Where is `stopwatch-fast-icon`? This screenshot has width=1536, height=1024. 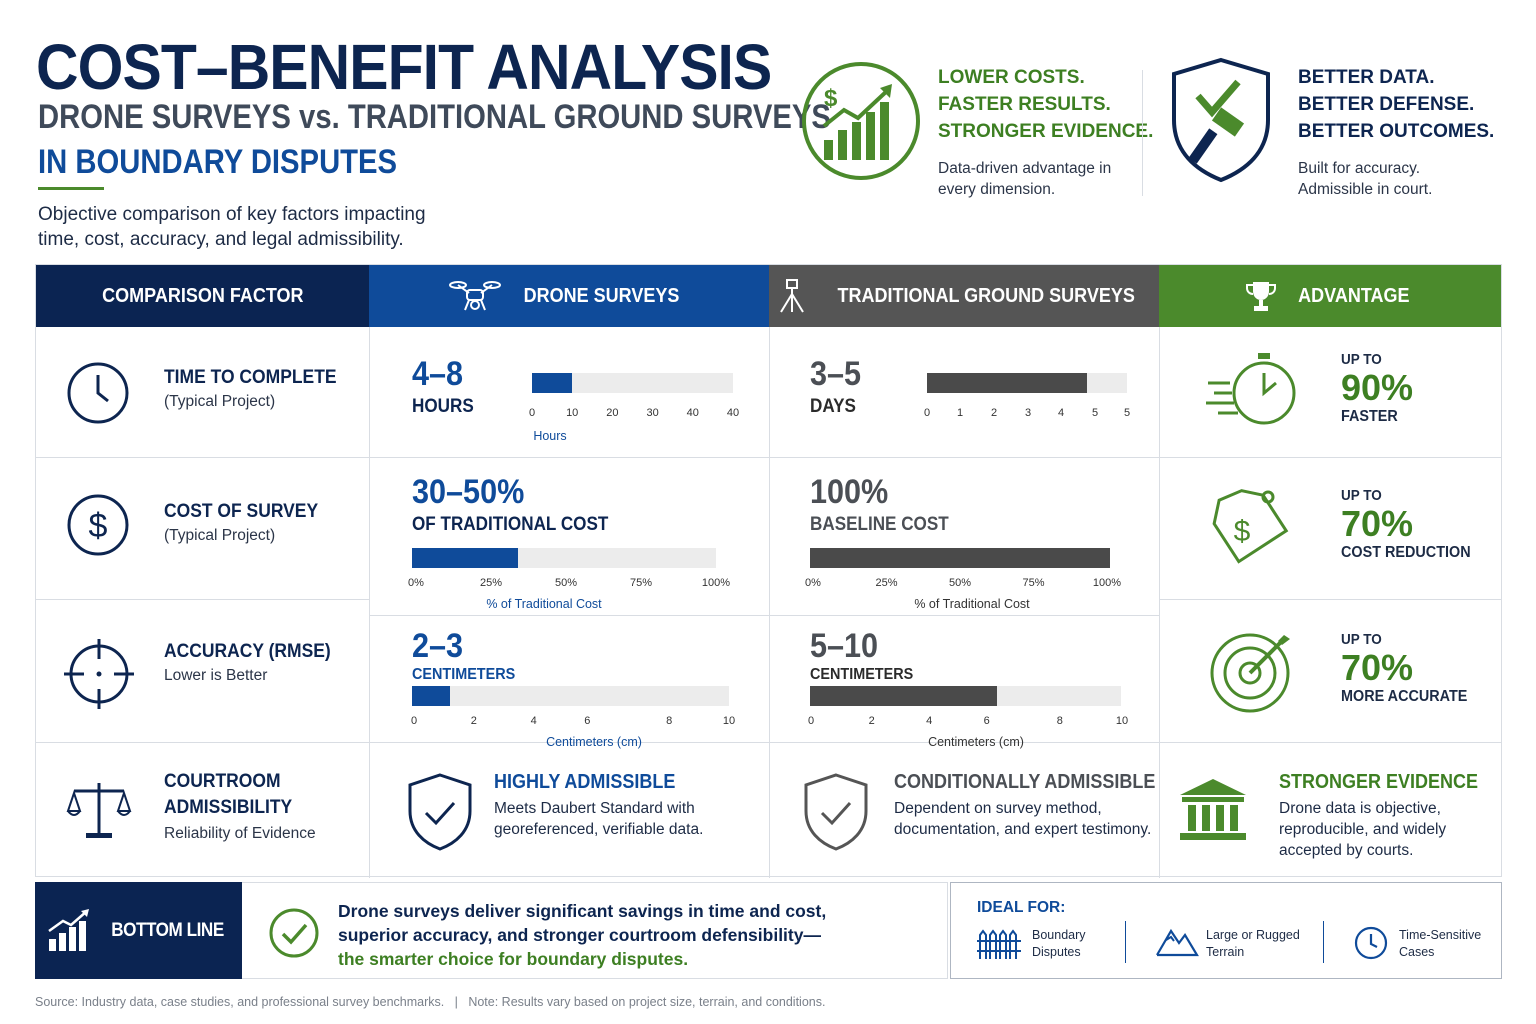 stopwatch-fast-icon is located at coordinates (1252, 391).